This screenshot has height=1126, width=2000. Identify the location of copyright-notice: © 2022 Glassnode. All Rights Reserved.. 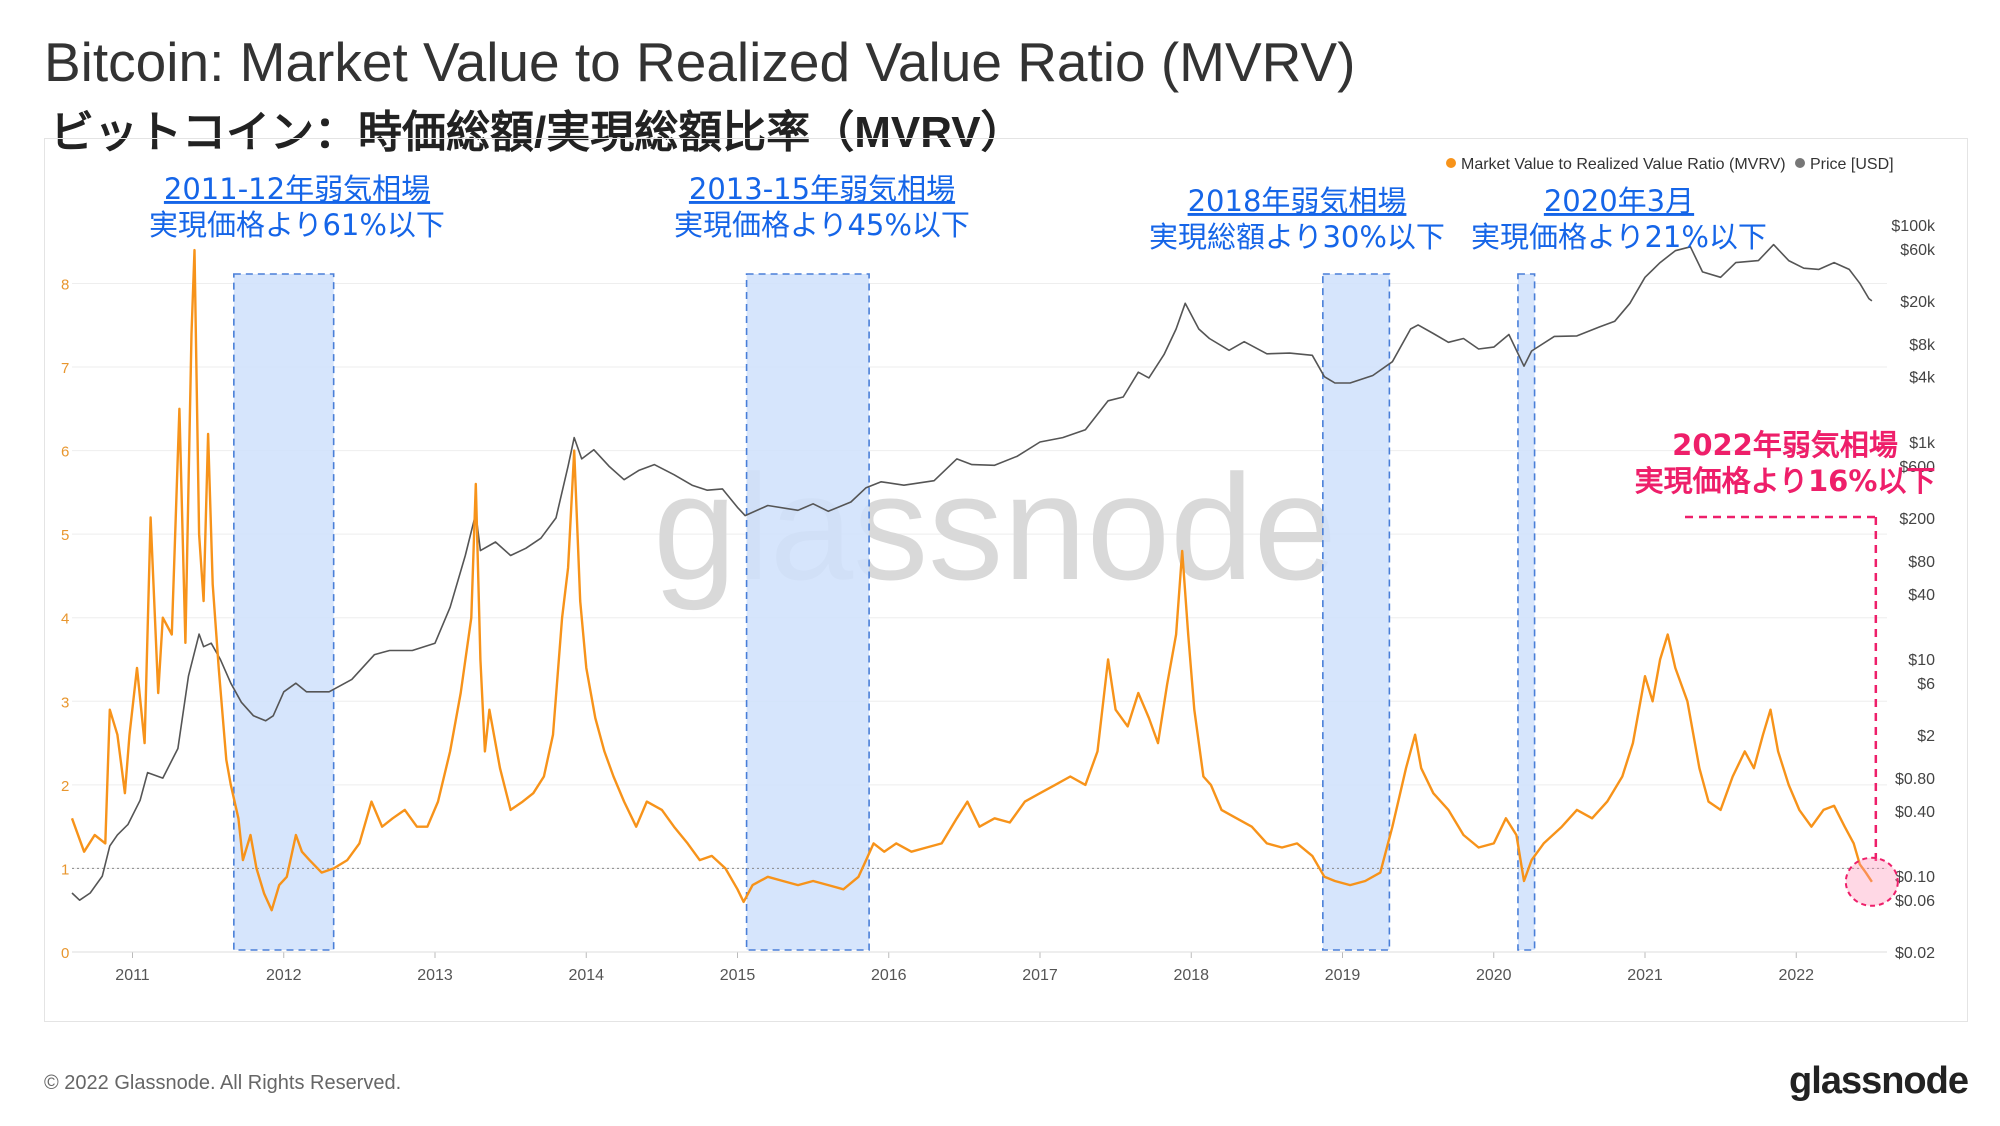
(223, 1083).